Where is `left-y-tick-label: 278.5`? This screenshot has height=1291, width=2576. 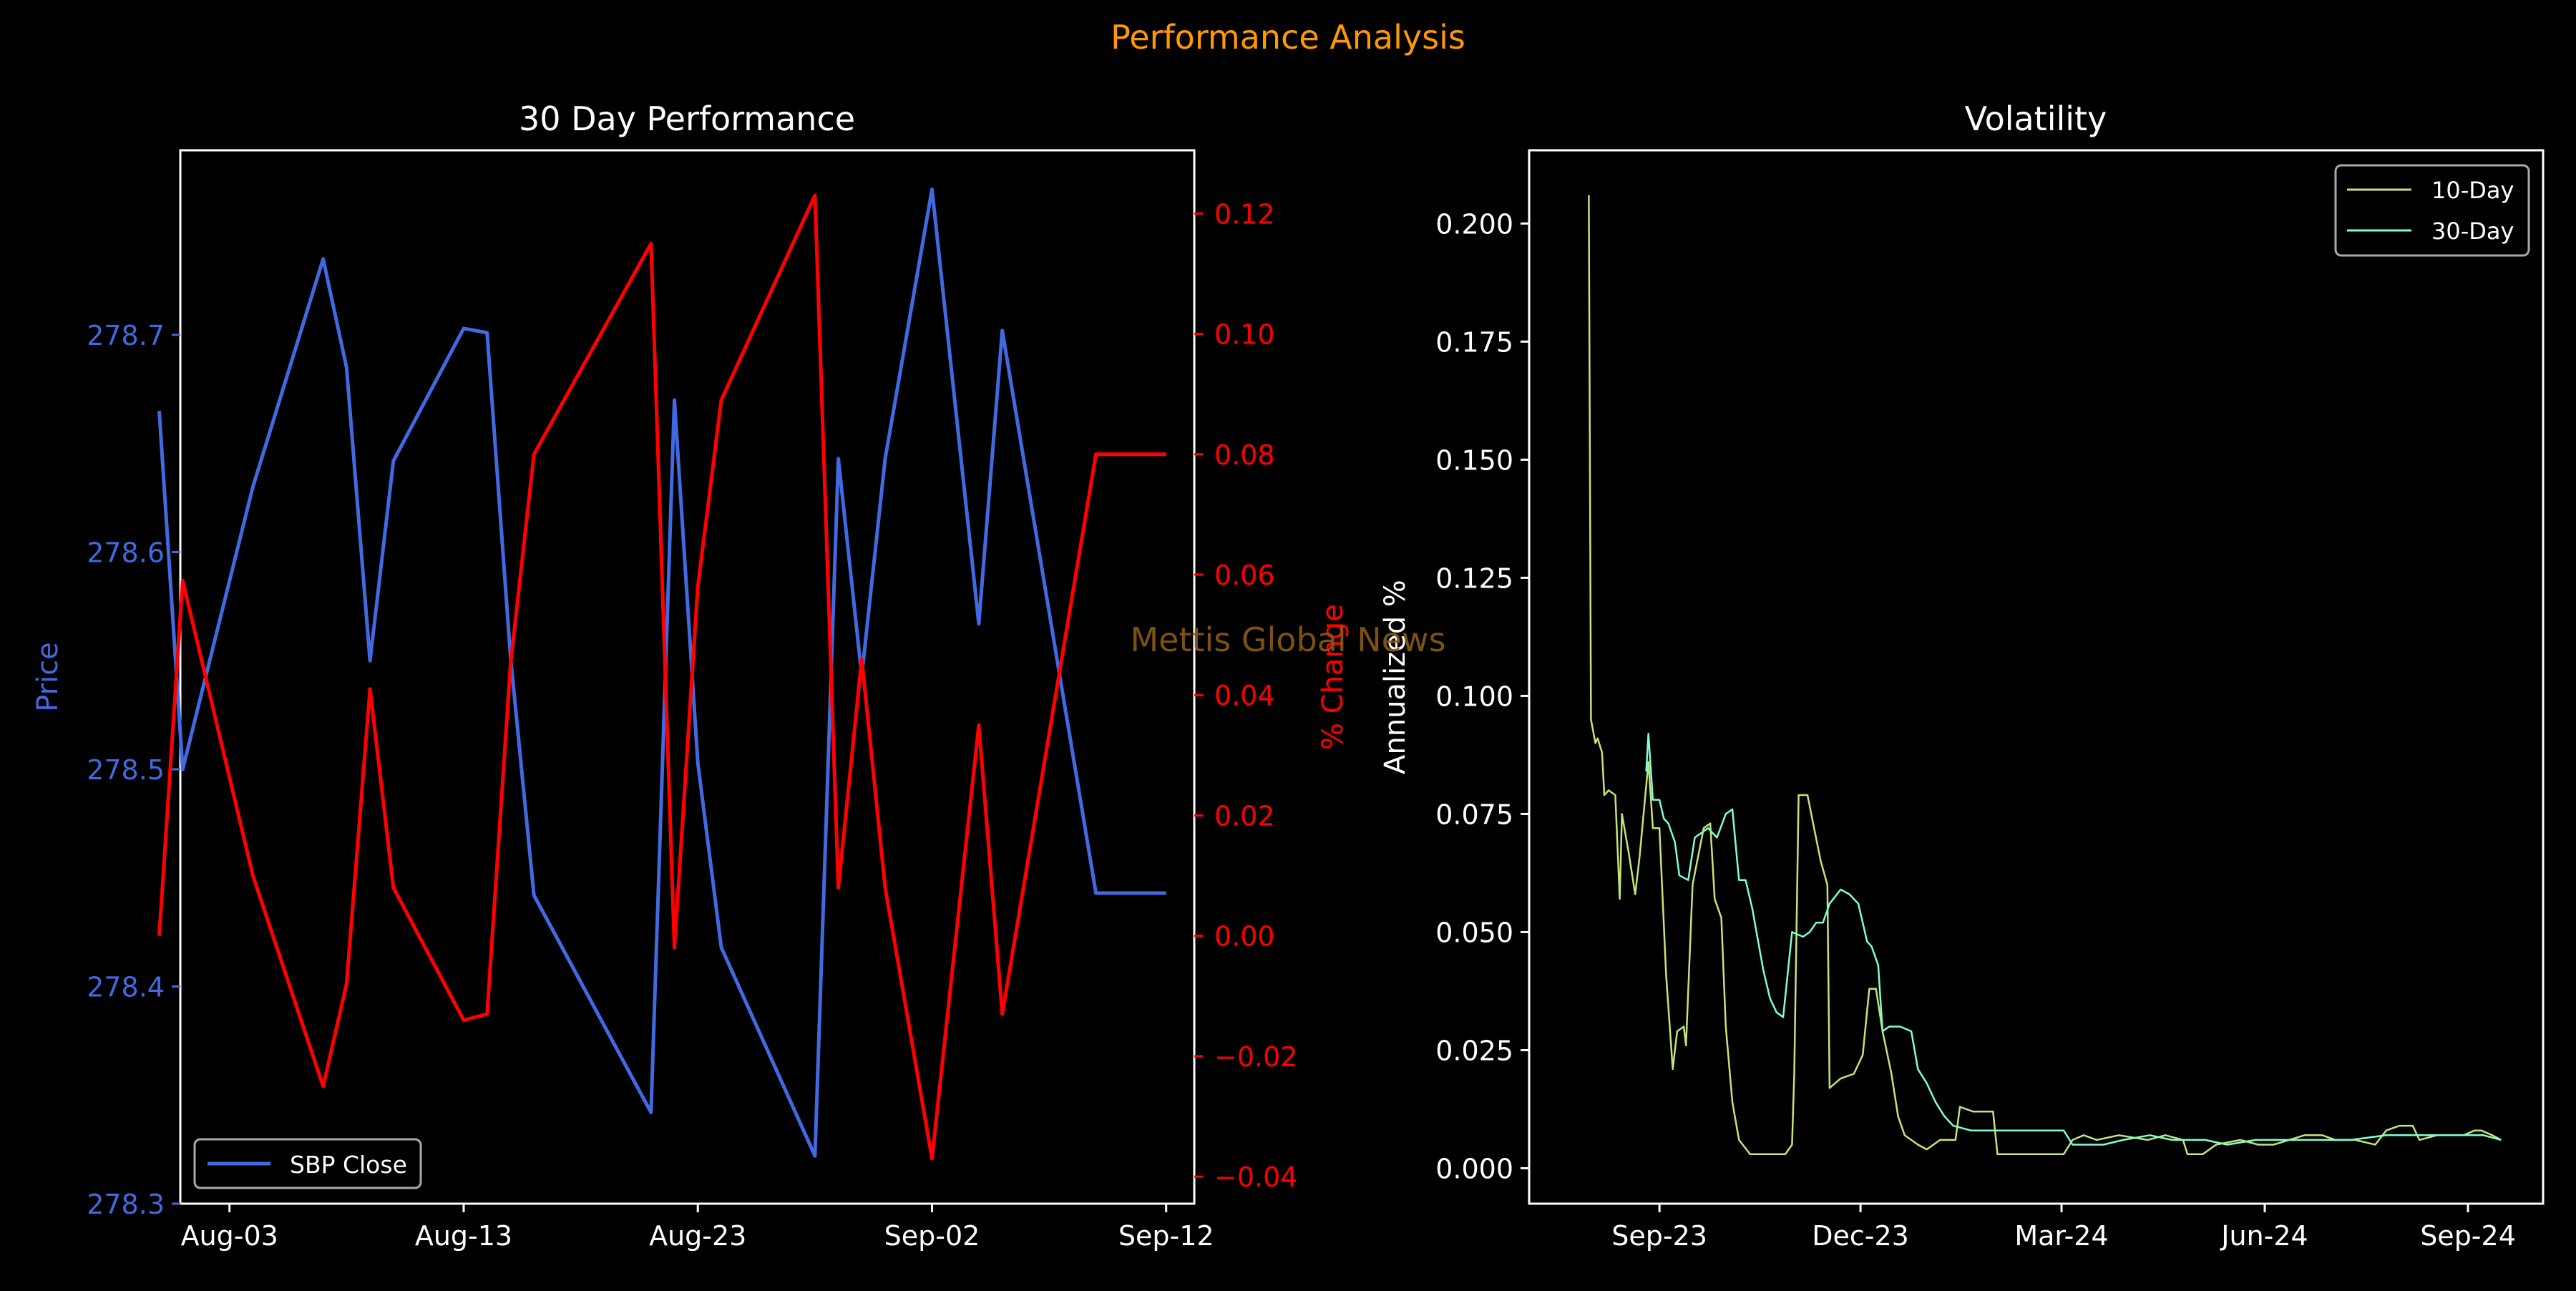 left-y-tick-label: 278.5 is located at coordinates (126, 770).